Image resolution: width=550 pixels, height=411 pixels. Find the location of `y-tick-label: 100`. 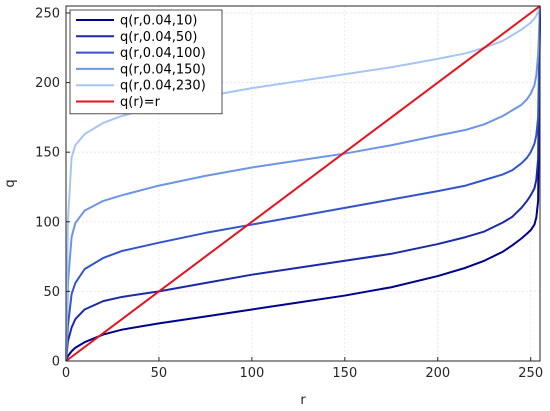

y-tick-label: 100 is located at coordinates (47, 222).